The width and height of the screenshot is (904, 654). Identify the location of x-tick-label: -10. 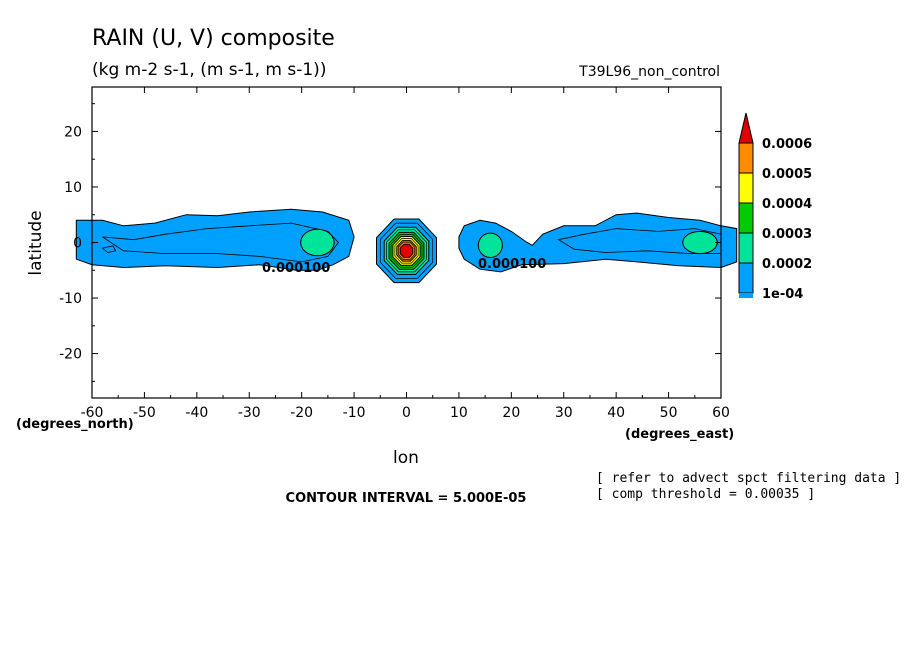
(354, 413).